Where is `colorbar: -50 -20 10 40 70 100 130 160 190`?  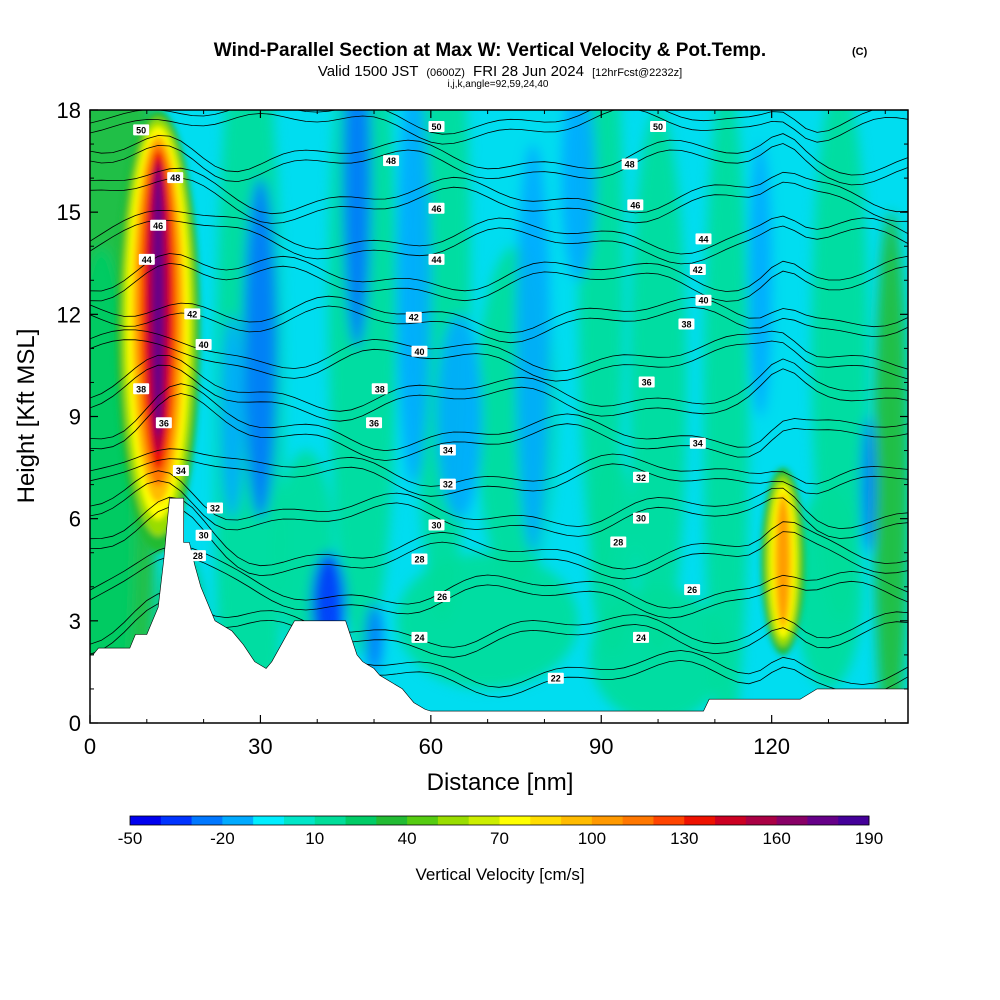 colorbar: -50 -20 10 40 70 100 130 160 190 is located at coordinates (500, 831).